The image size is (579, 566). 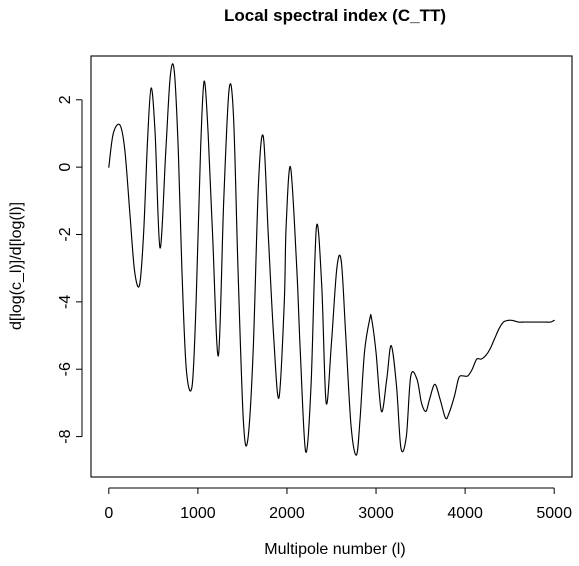 I want to click on x-tick-label: 2000, so click(x=287, y=513).